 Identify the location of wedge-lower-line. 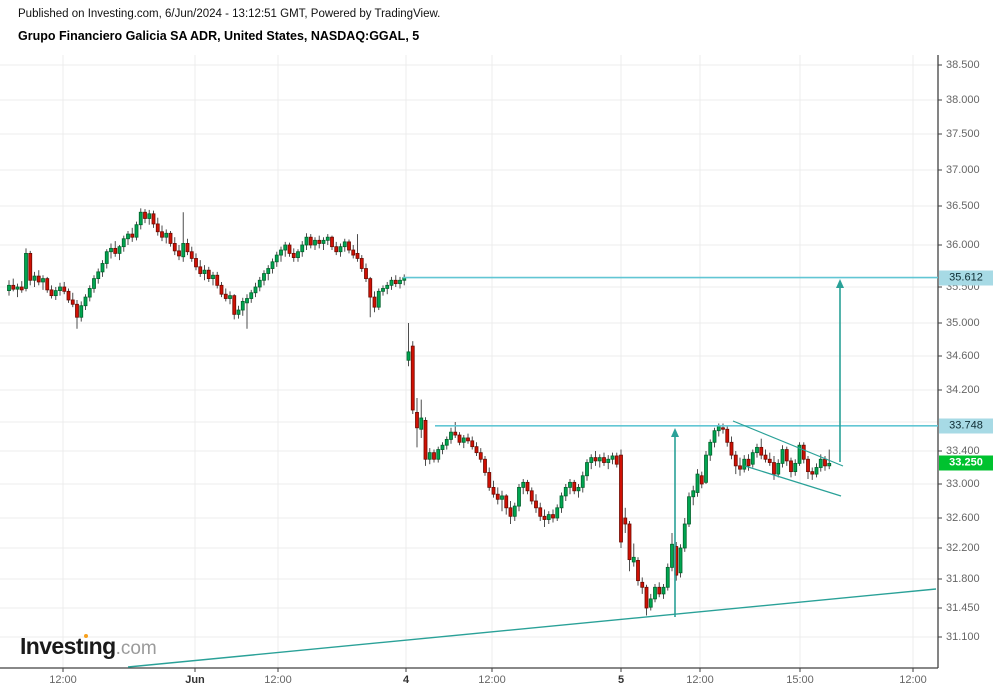
(793, 481).